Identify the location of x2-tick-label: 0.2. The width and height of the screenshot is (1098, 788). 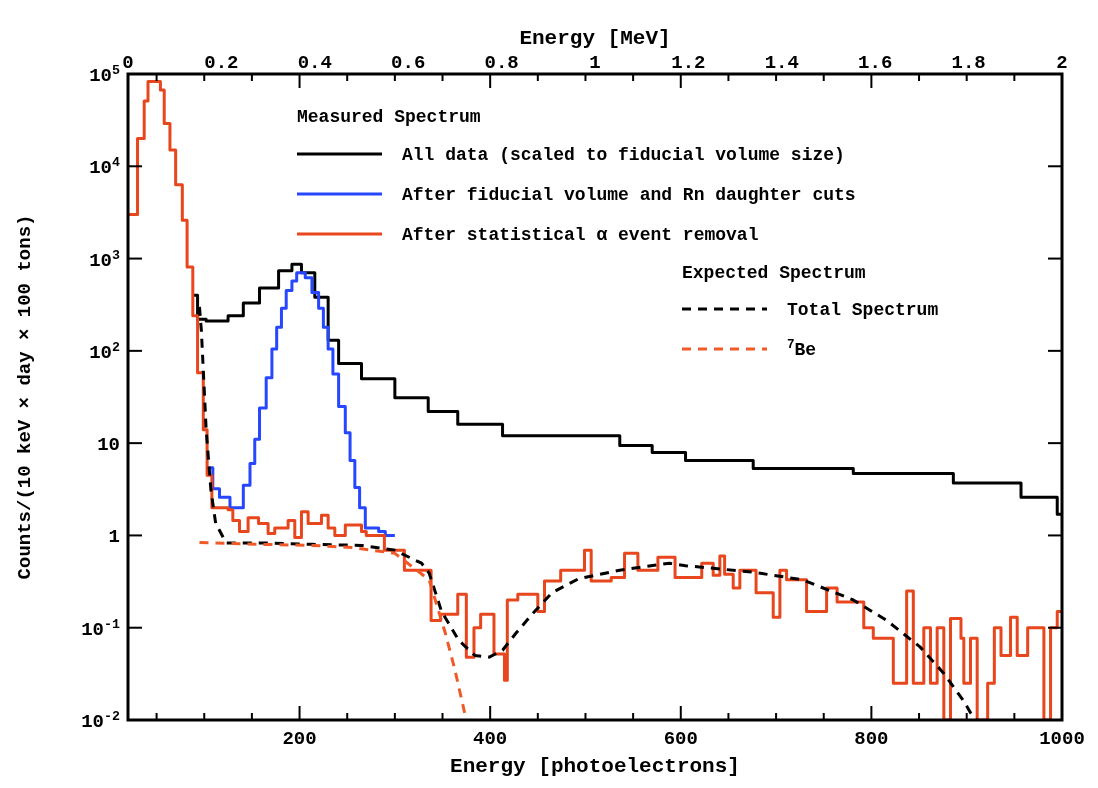
(221, 63).